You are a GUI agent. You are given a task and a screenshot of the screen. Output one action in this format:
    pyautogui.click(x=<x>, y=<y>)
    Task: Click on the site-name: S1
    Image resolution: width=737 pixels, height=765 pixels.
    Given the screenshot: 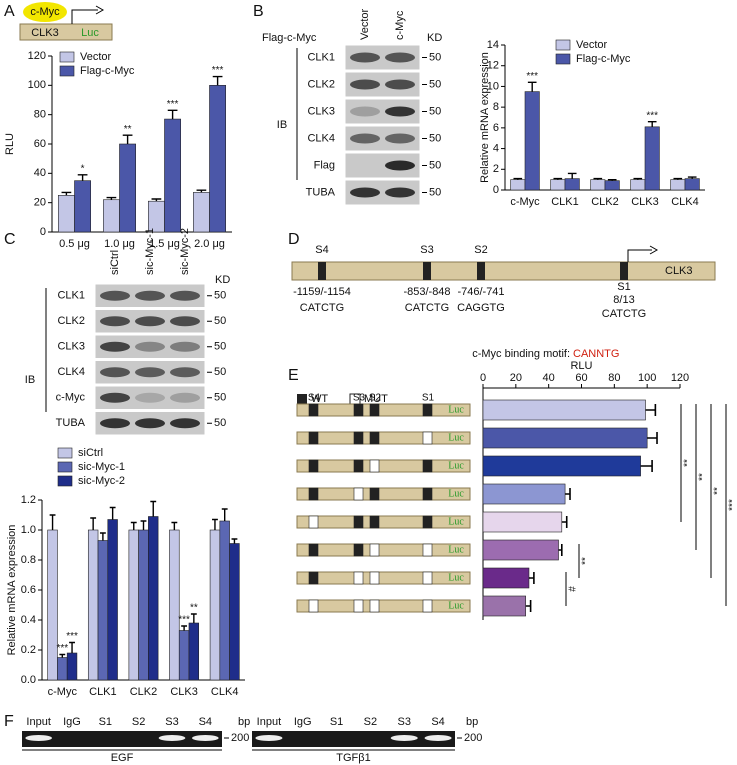 What is the action you would take?
    pyautogui.click(x=623, y=287)
    